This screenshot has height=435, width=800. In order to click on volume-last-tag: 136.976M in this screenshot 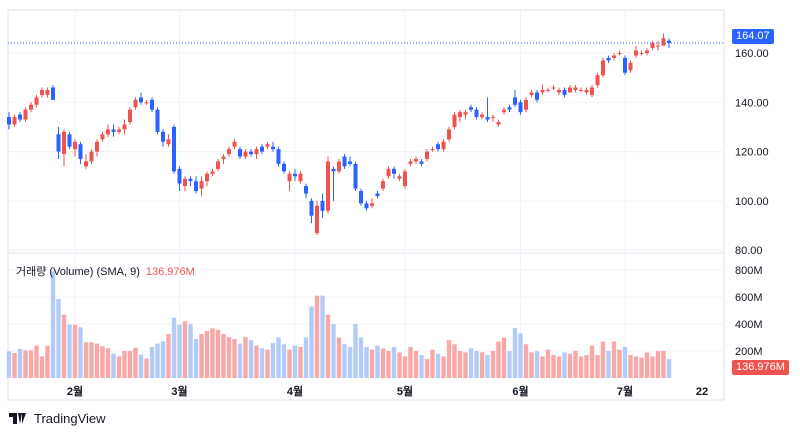, I will do `click(760, 367)`.